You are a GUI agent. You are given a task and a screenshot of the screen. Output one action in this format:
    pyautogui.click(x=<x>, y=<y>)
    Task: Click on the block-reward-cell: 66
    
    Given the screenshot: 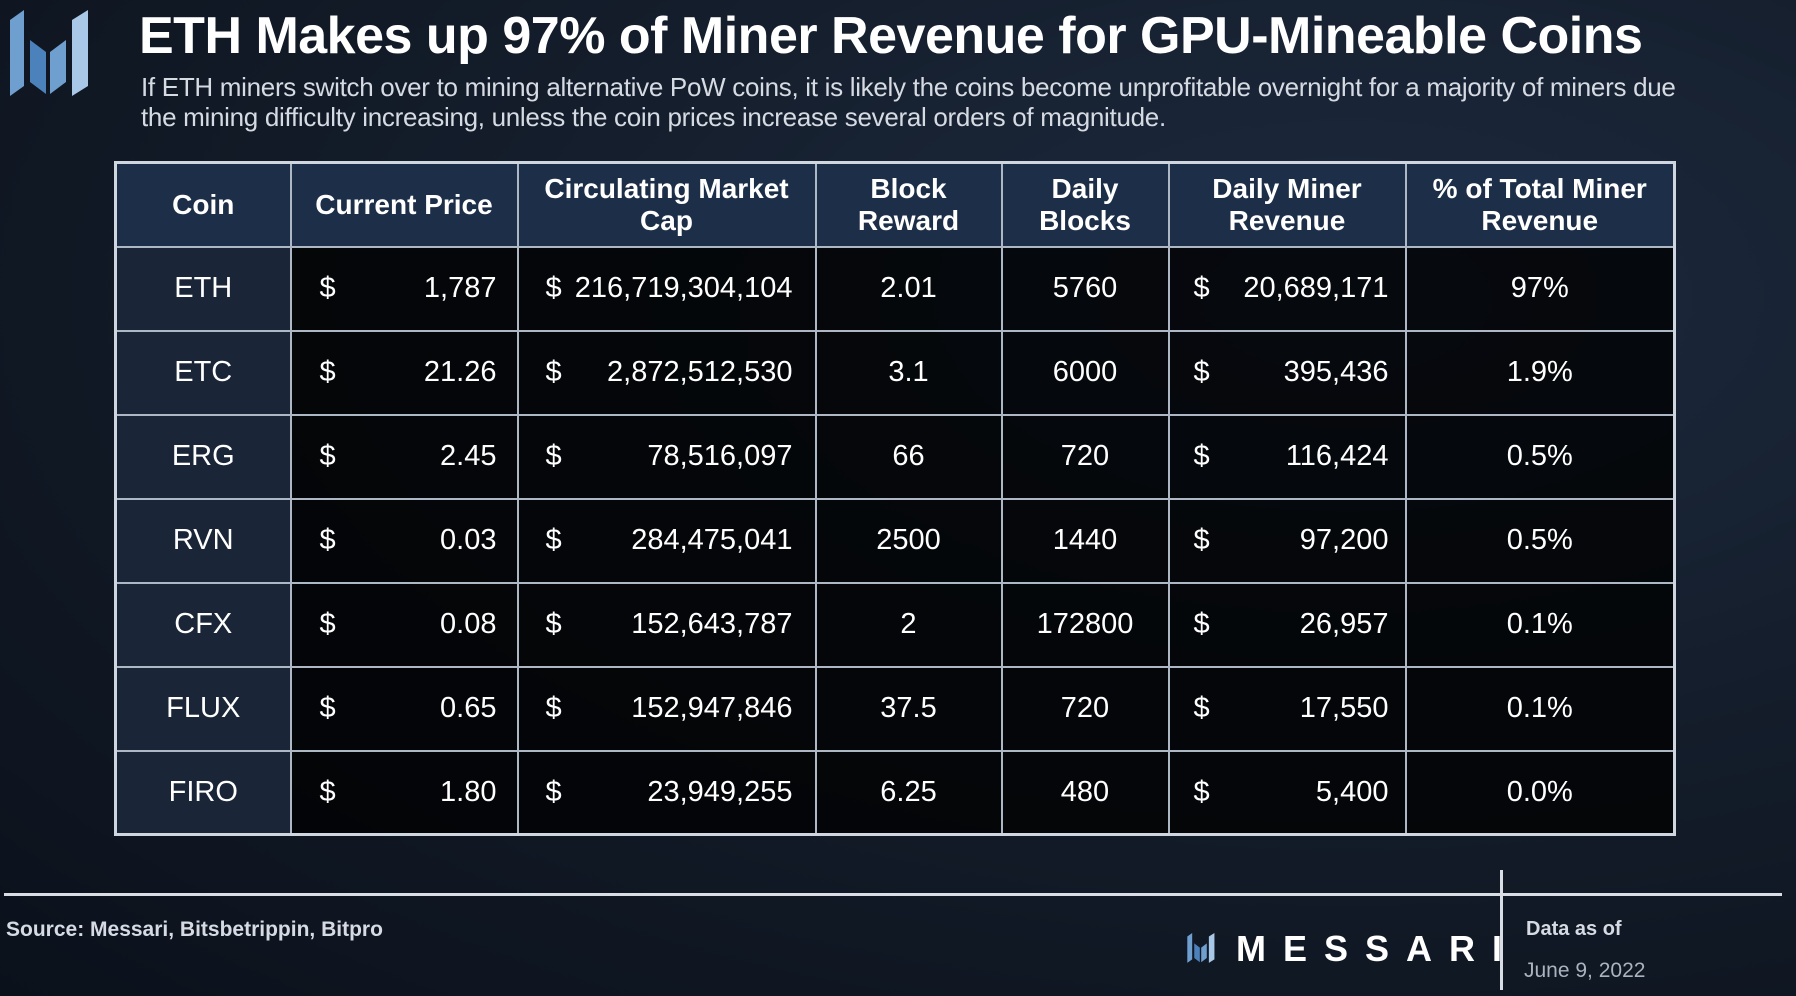 What is the action you would take?
    pyautogui.click(x=908, y=456)
    